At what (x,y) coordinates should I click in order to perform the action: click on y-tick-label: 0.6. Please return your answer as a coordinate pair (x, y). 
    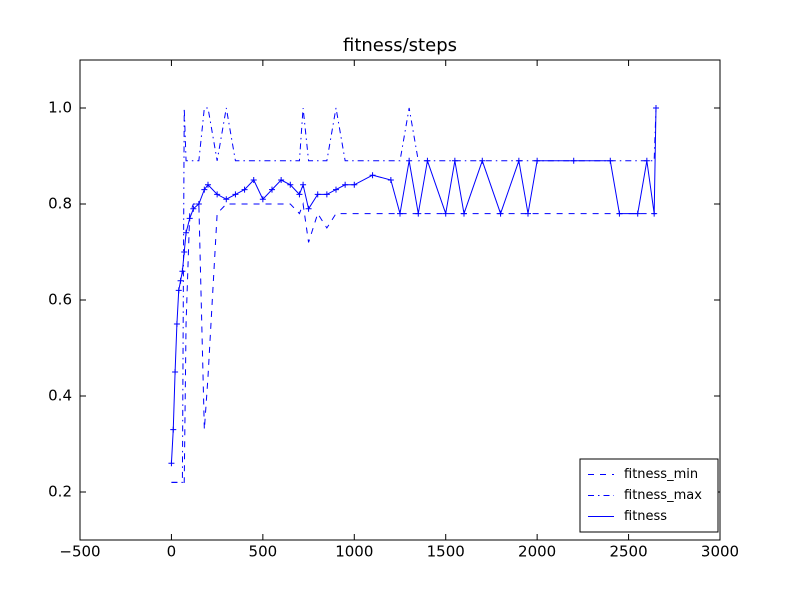
    Looking at the image, I should click on (60, 300).